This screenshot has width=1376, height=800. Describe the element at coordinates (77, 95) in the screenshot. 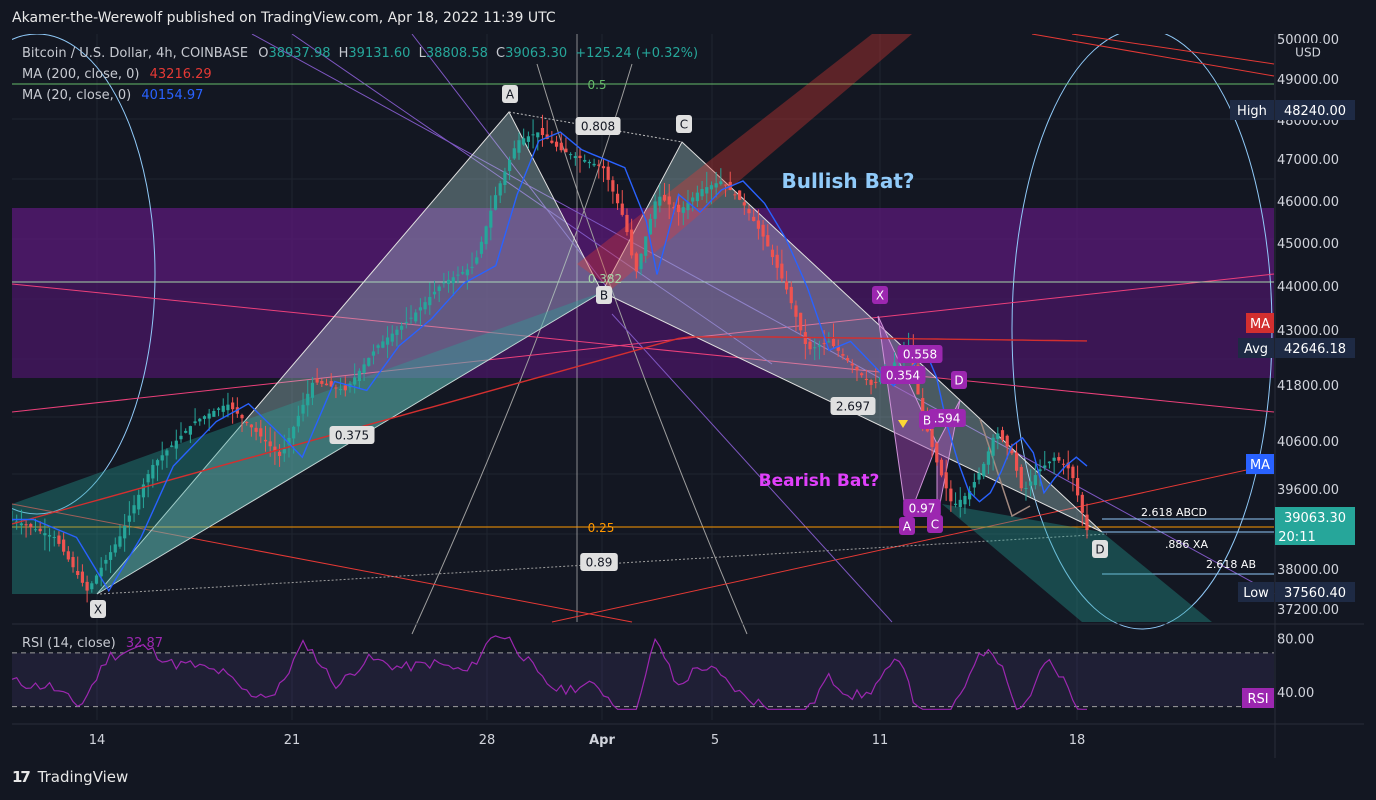

I see `ma20-label: MA (20, close, 0)` at that location.